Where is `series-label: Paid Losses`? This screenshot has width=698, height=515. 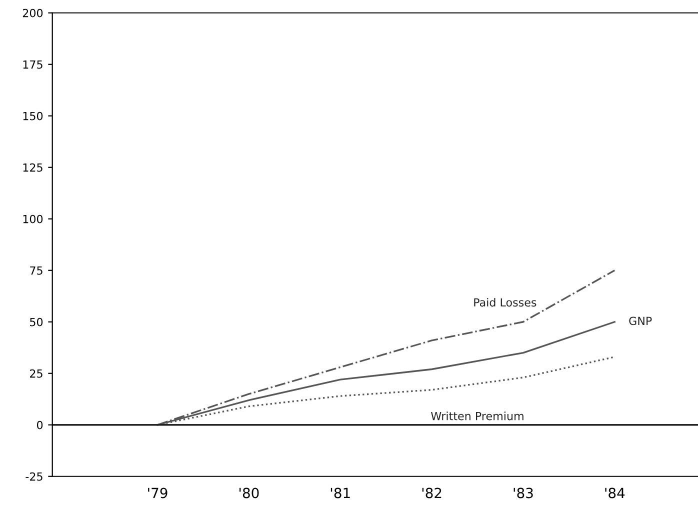 series-label: Paid Losses is located at coordinates (505, 302).